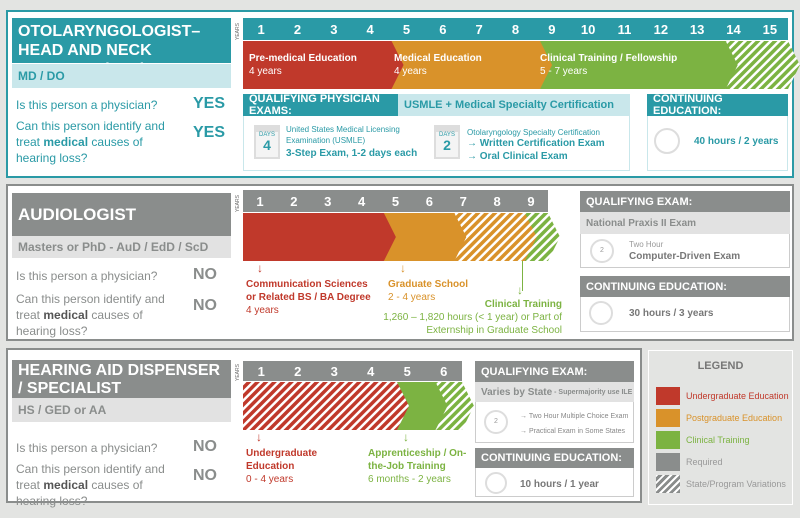 The height and width of the screenshot is (518, 800). What do you see at coordinates (209, 103) in the screenshot?
I see `ent-a1: YES` at bounding box center [209, 103].